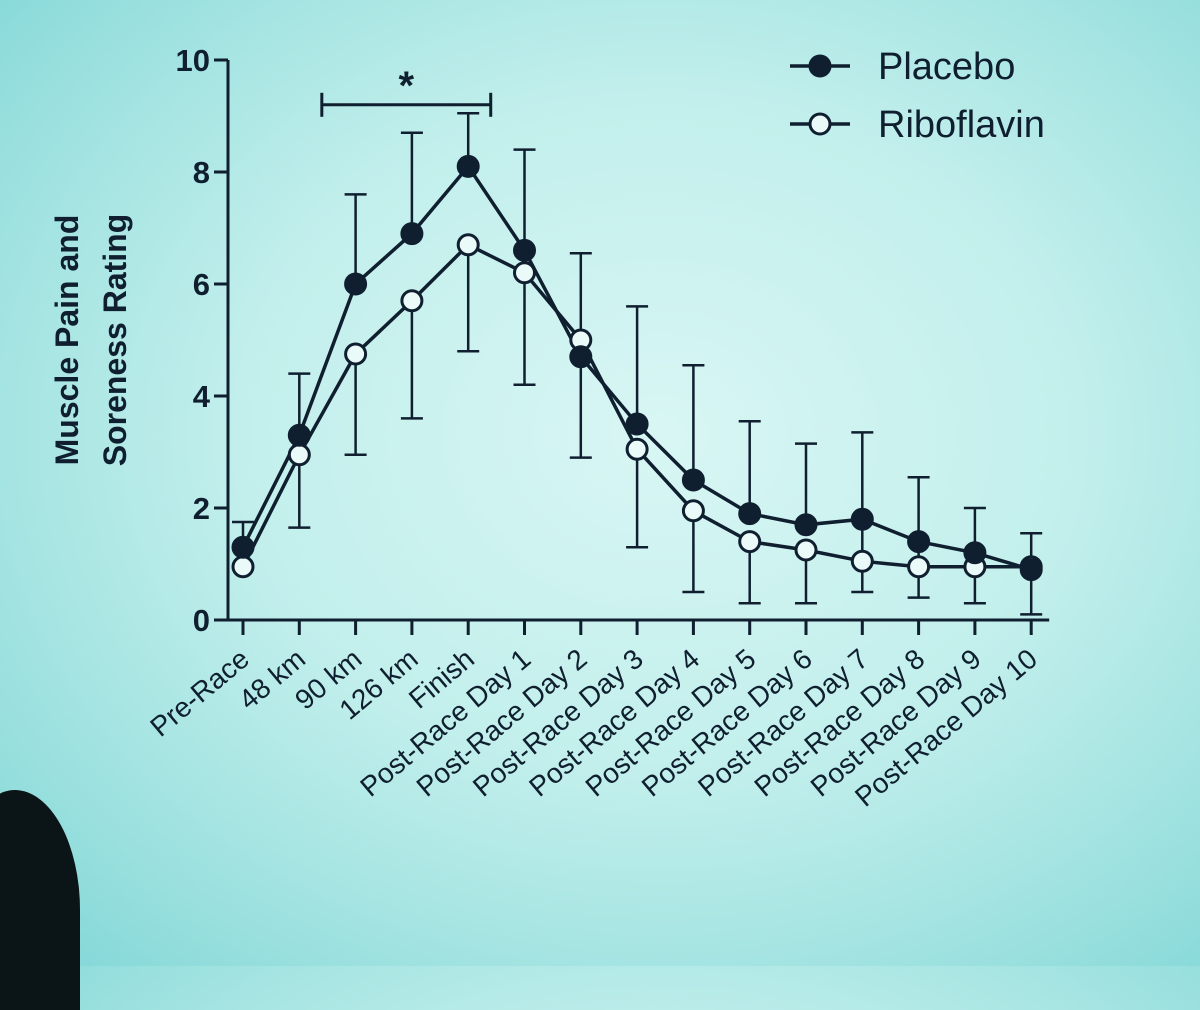 Image resolution: width=1200 pixels, height=1010 pixels. I want to click on y-tick-label: 8, so click(201, 172).